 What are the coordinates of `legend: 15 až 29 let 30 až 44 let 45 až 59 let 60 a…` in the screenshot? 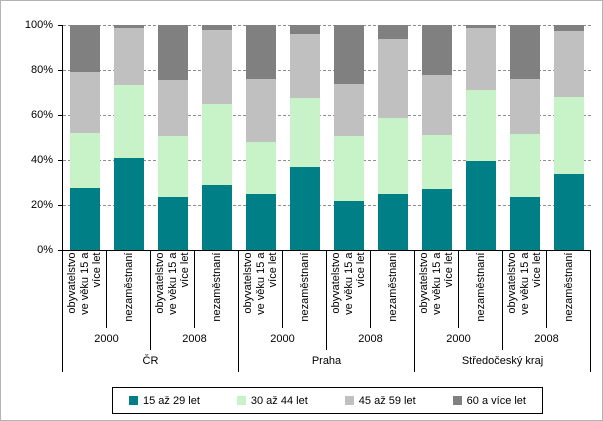 It's located at (327, 400).